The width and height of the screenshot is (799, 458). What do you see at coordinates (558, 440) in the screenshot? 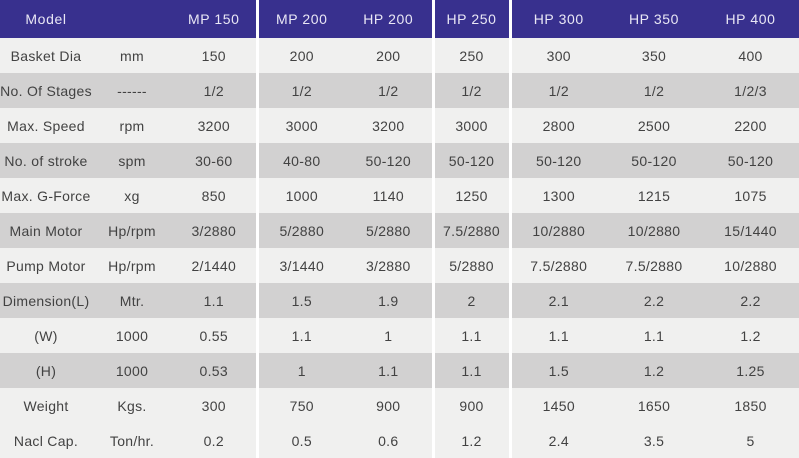
I see `cell-value: 2.4` at bounding box center [558, 440].